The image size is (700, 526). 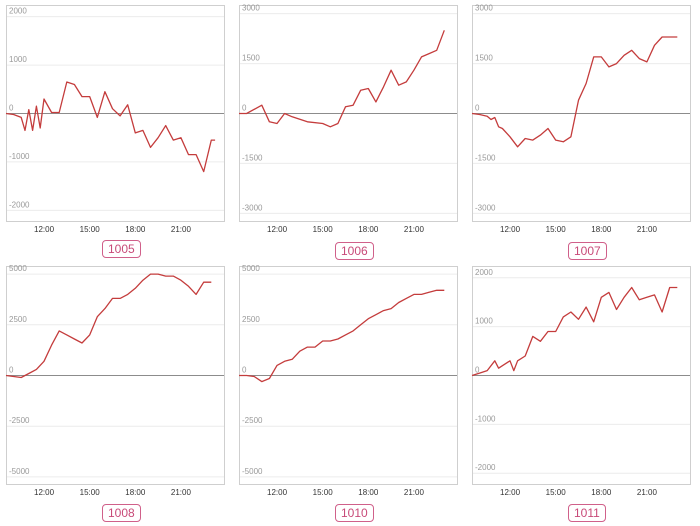 I want to click on line-chart-1008: 5000 2500 0 -2500 -5000 12:00 15:00 18:00 21:00, so click(x=114, y=380).